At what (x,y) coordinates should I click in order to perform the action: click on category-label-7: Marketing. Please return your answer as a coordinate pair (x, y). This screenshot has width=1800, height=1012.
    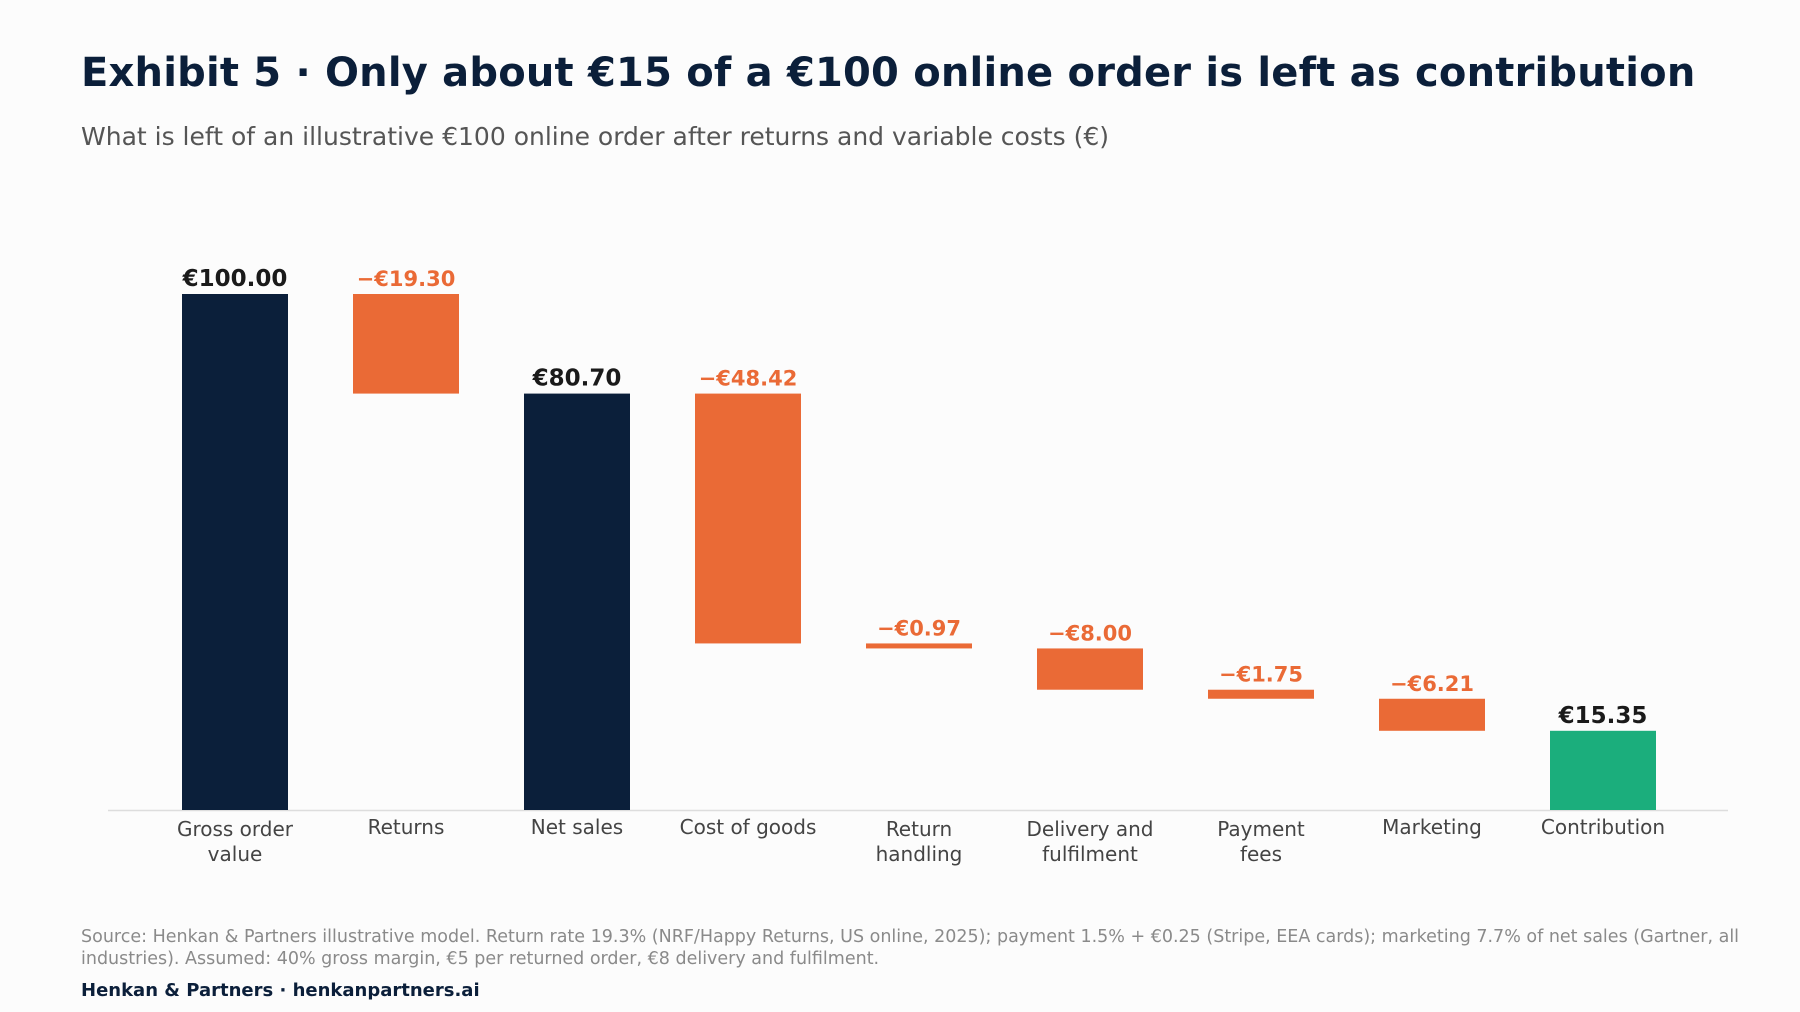
    Looking at the image, I should click on (1432, 827).